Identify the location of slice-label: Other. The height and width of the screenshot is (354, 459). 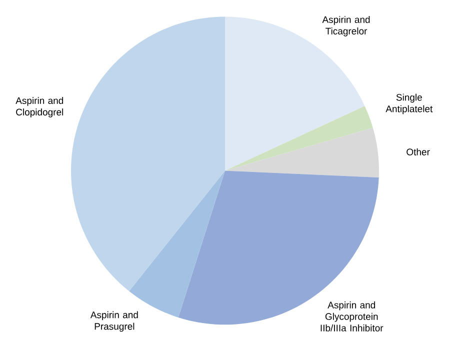
(418, 152).